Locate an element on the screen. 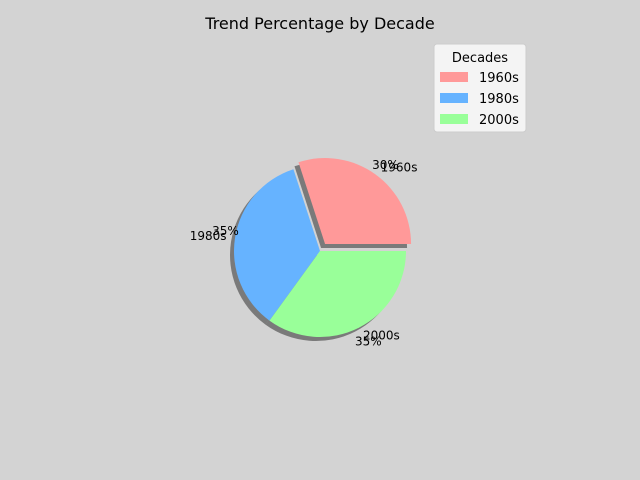 The image size is (640, 480). legend-swatch-1980s is located at coordinates (454, 98).